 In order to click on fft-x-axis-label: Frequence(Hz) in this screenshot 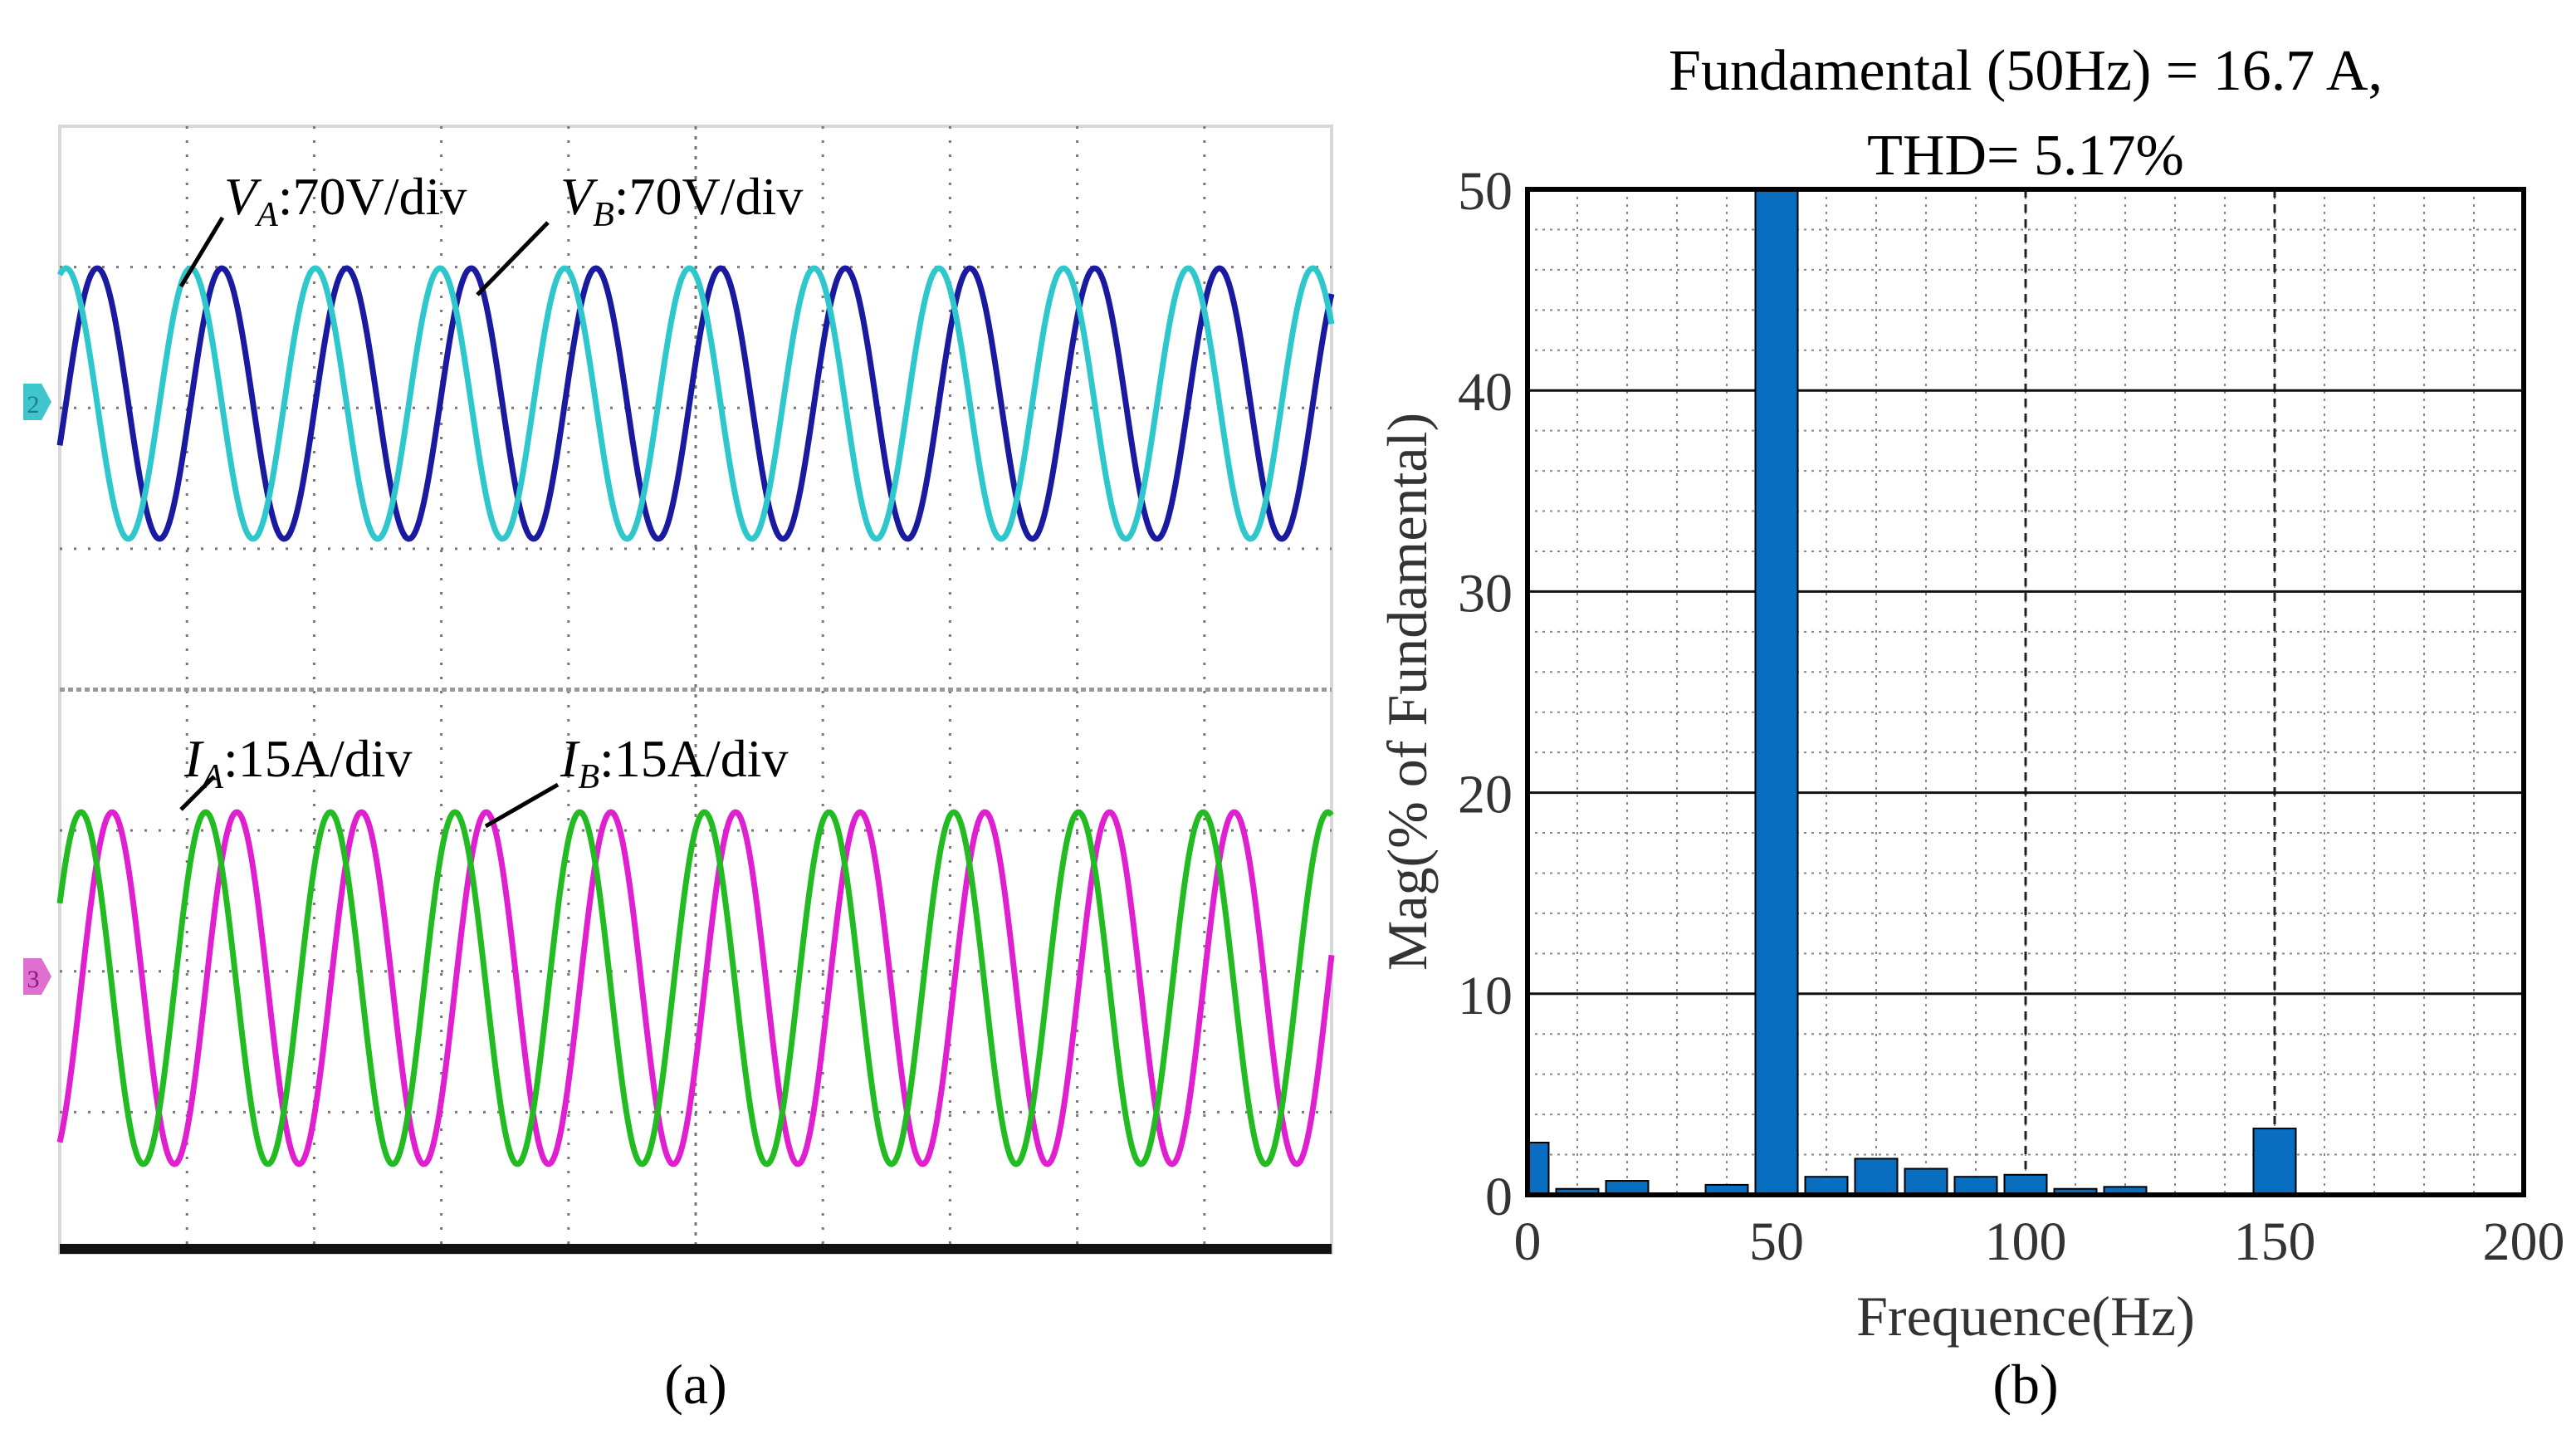, I will do `click(2025, 1316)`.